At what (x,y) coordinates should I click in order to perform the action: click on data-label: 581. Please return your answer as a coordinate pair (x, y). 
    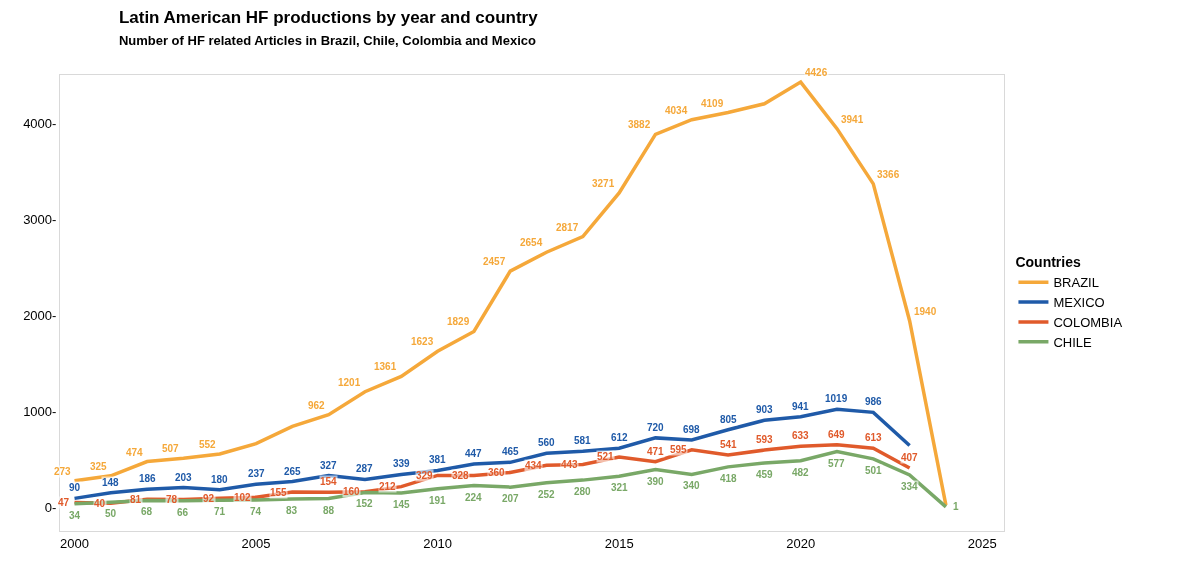
    Looking at the image, I should click on (583, 440).